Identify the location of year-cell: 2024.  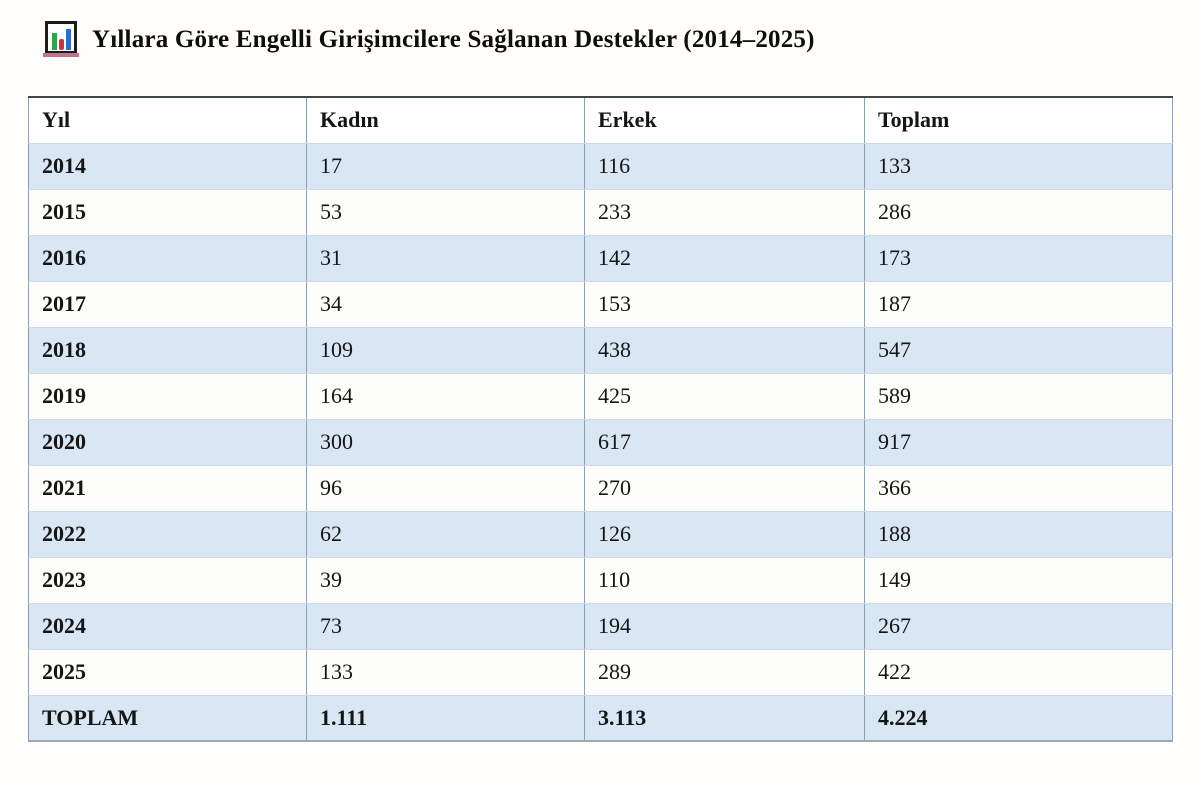
(167, 626).